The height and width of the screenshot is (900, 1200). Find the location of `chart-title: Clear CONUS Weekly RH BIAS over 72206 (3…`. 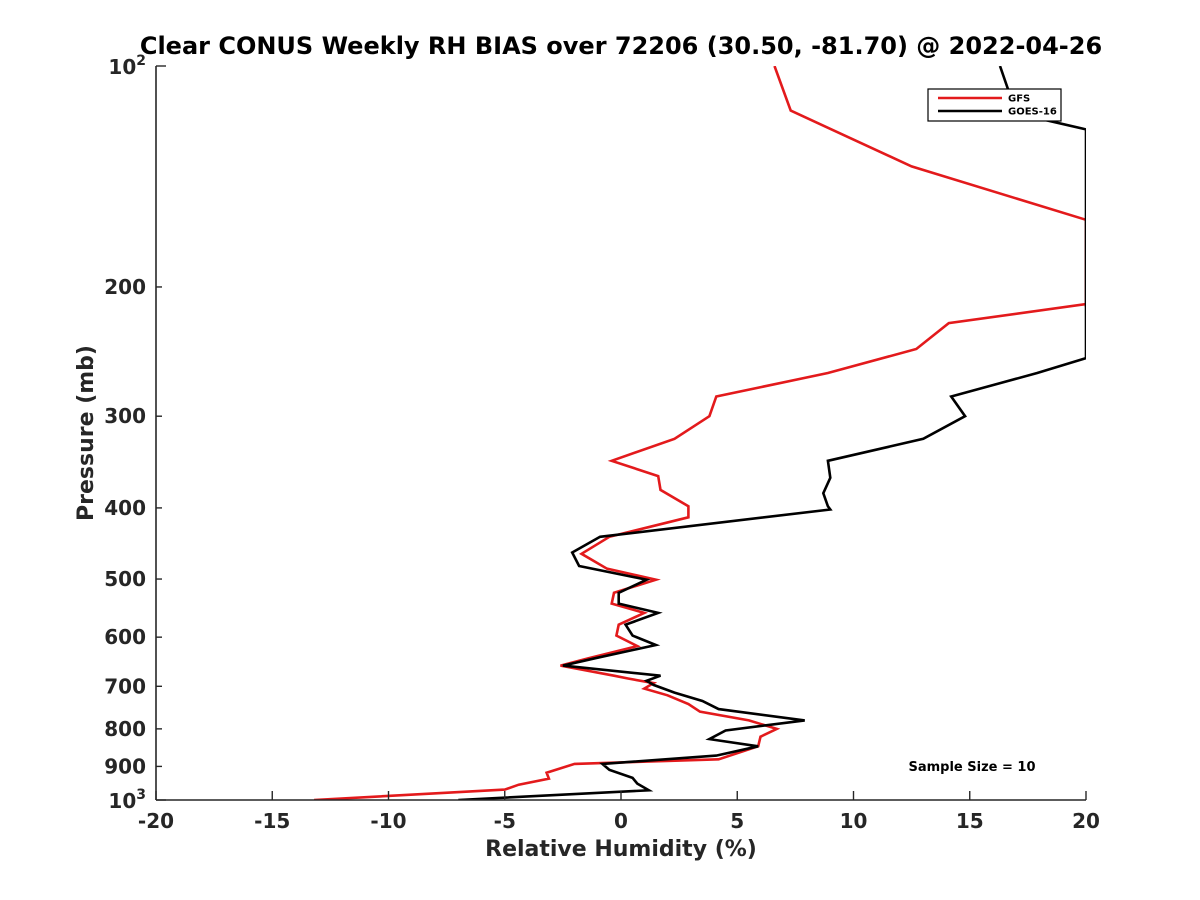

chart-title: Clear CONUS Weekly RH BIAS over 72206 (3… is located at coordinates (621, 46).